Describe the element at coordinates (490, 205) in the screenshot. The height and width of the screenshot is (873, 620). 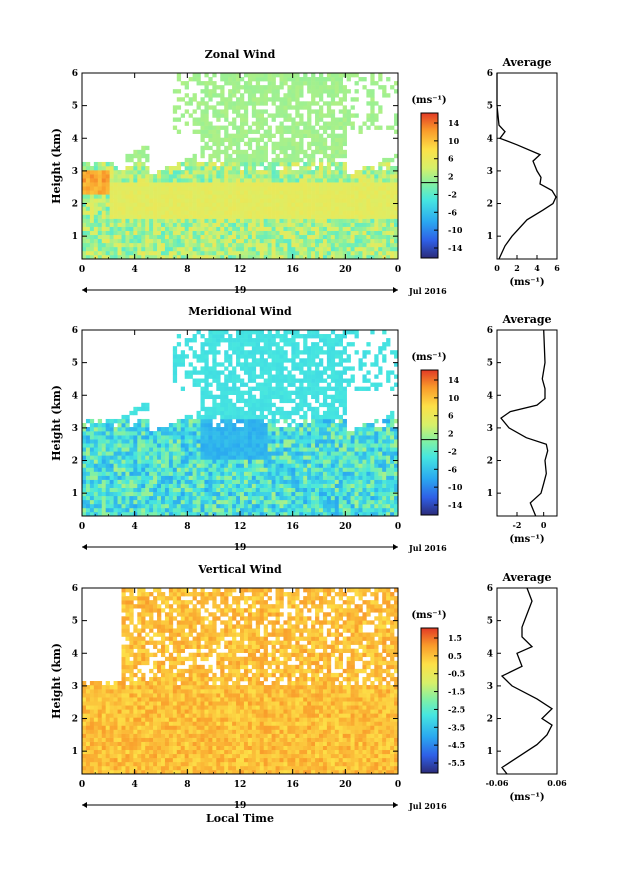
I see `average-y-tick-label: 2` at that location.